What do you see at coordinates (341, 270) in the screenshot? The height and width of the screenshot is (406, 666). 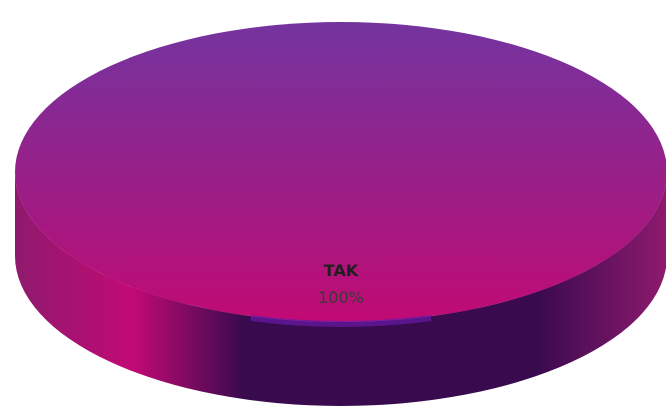 I see `data-label-category: TAK` at bounding box center [341, 270].